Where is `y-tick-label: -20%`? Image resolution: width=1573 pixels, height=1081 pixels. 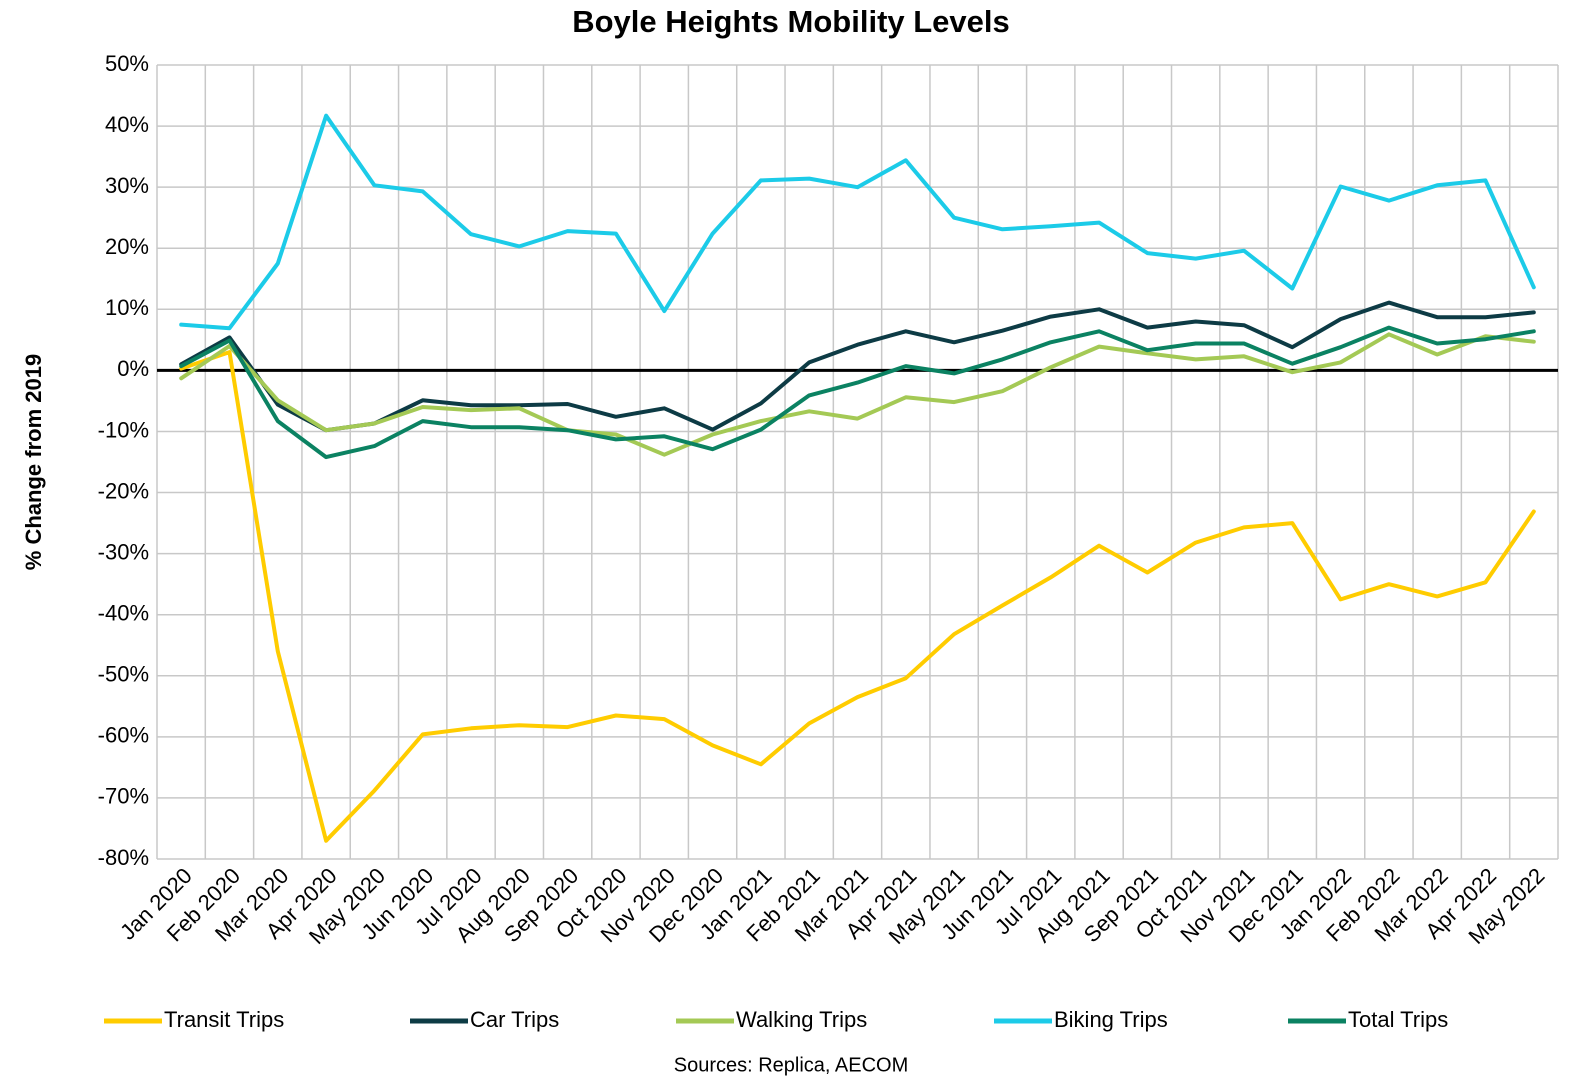
y-tick-label: -20% is located at coordinates (123, 490).